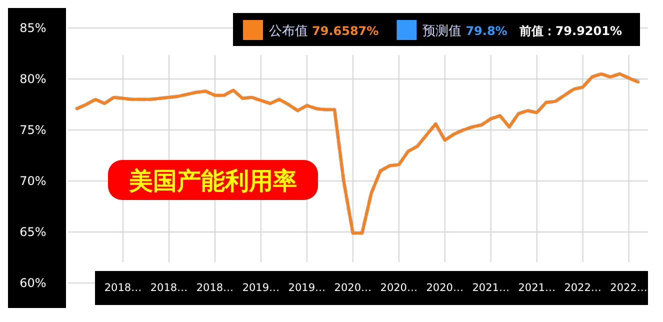  I want to click on annotation: 79.8%, so click(487, 31).